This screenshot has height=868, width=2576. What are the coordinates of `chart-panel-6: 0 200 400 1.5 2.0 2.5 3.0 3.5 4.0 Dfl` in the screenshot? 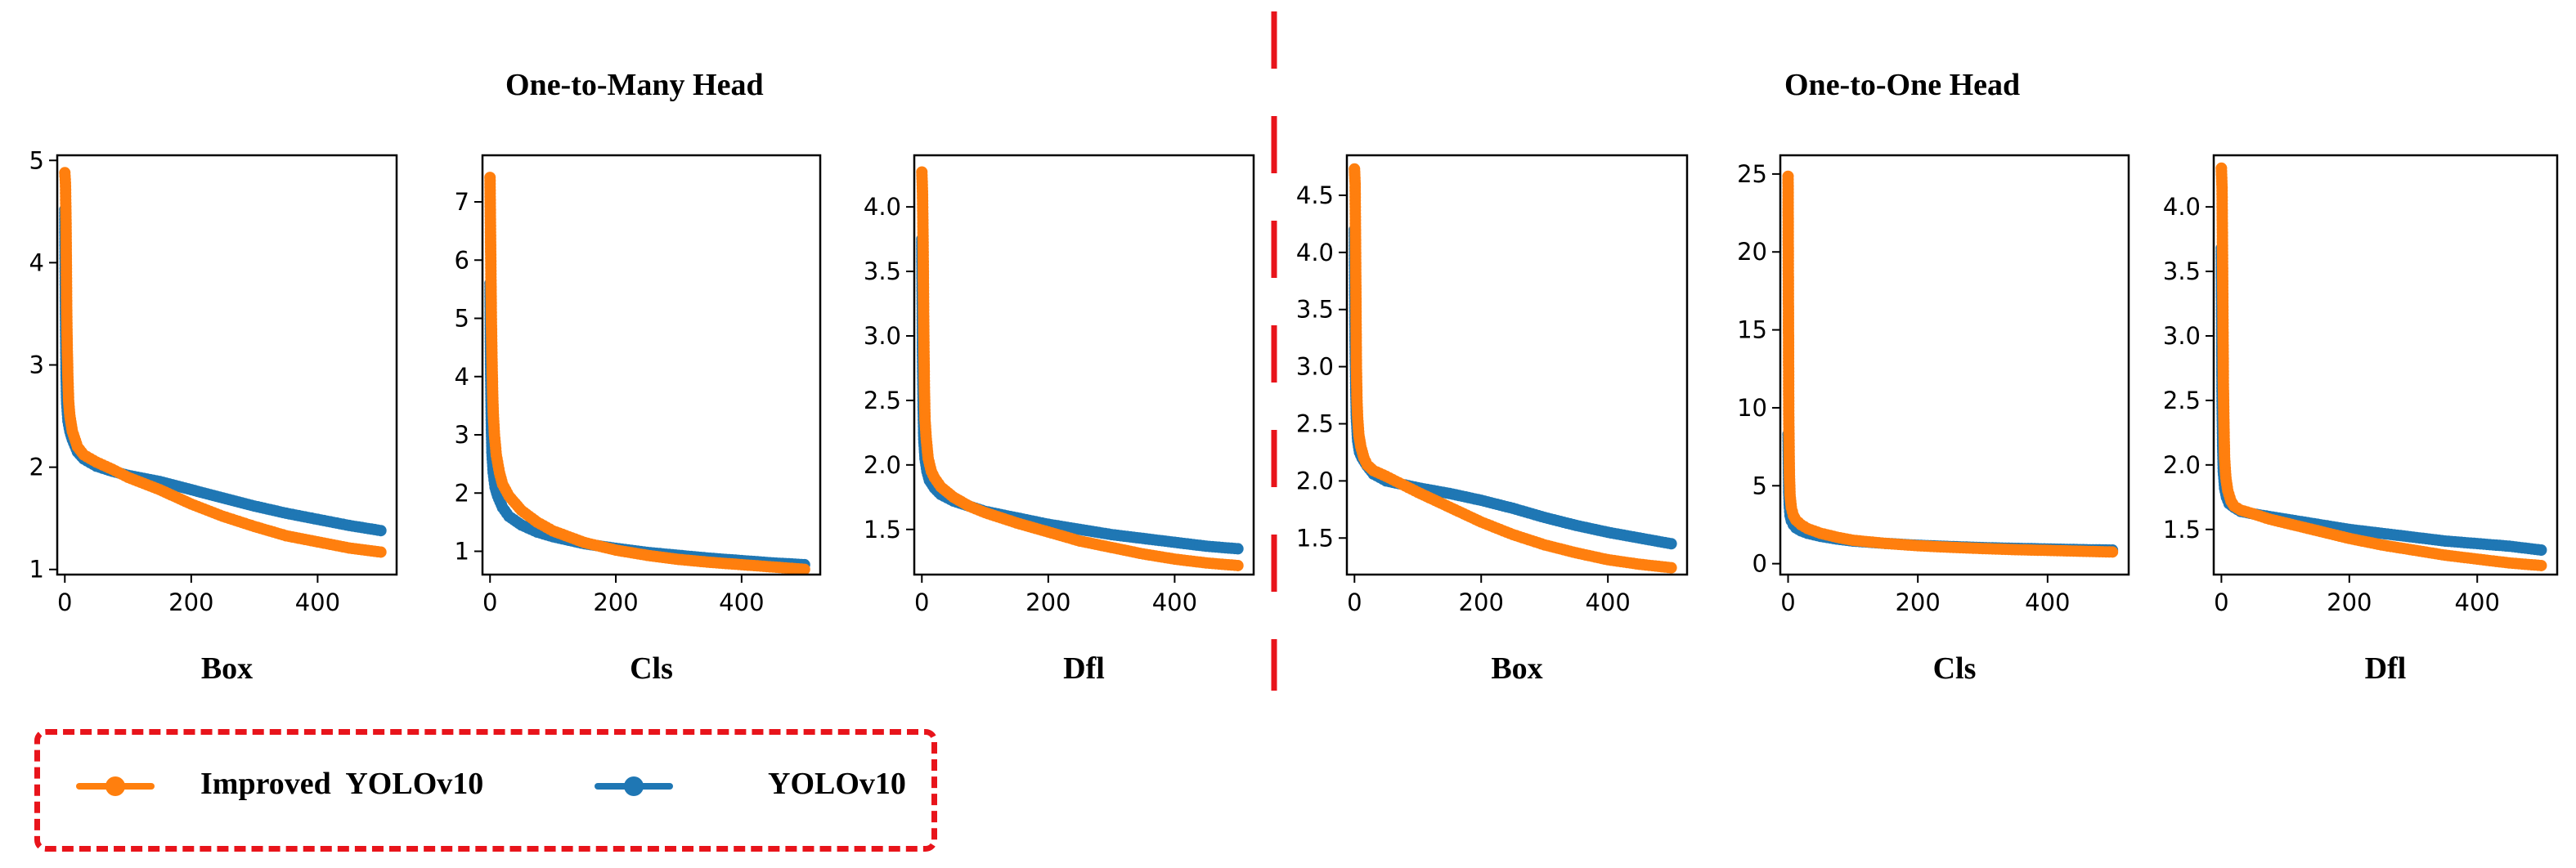 It's located at (2361, 420).